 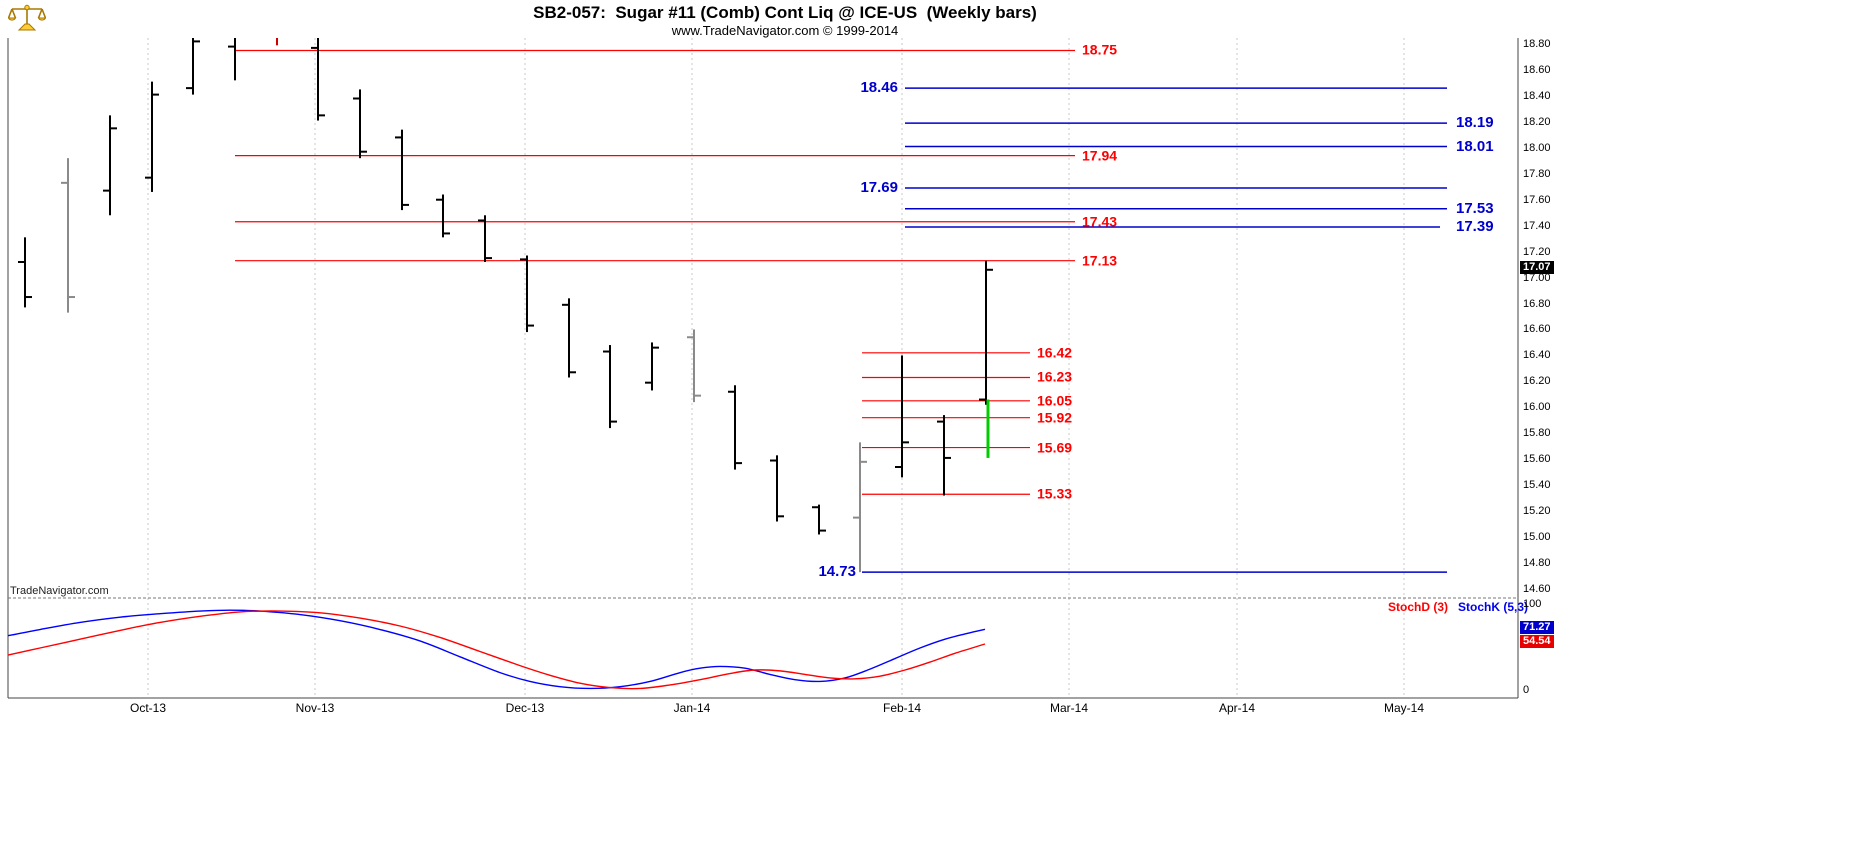 I want to click on month-axis-label: Oct-13, so click(x=148, y=708).